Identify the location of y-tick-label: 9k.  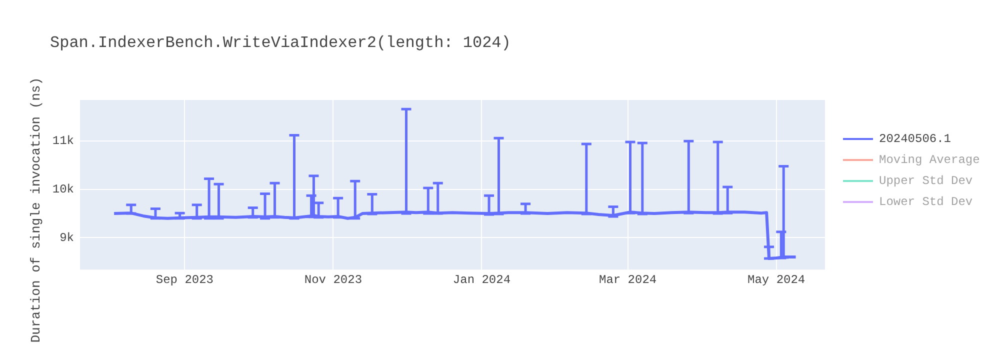
(67, 237).